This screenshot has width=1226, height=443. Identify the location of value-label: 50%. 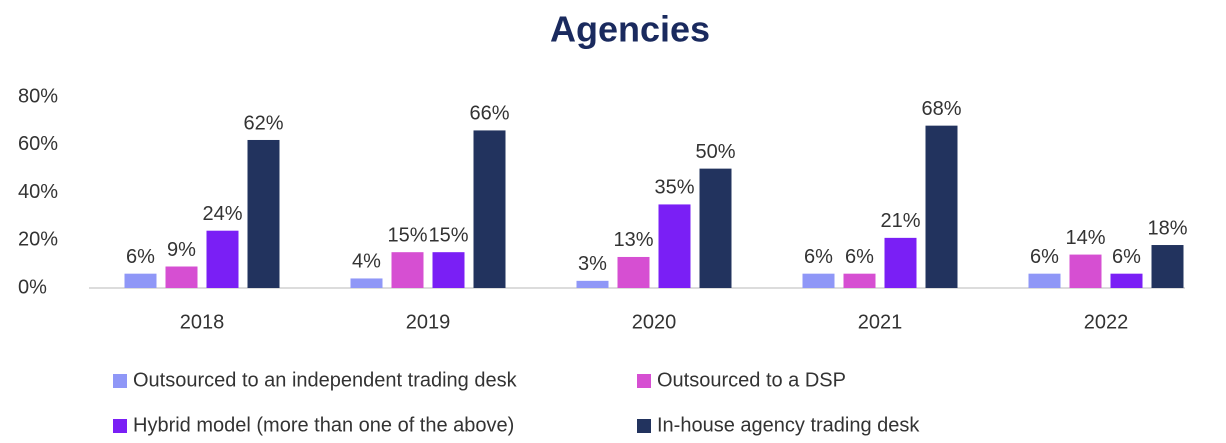
(715, 152).